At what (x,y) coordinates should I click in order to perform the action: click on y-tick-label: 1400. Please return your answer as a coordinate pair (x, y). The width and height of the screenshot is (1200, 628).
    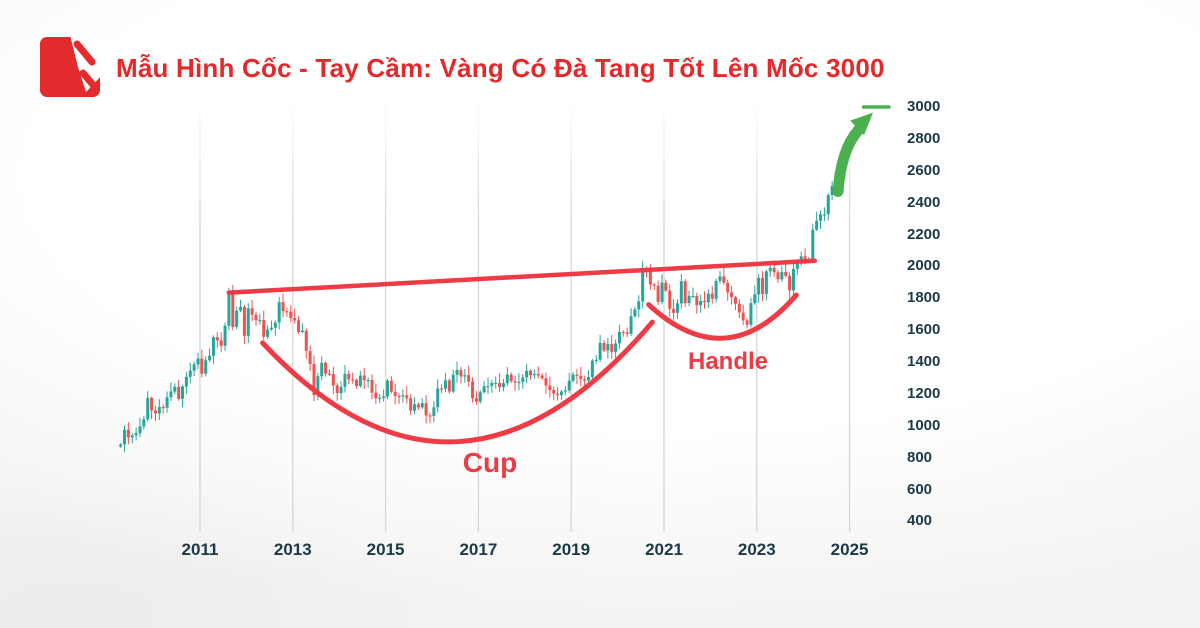
    Looking at the image, I should click on (924, 361).